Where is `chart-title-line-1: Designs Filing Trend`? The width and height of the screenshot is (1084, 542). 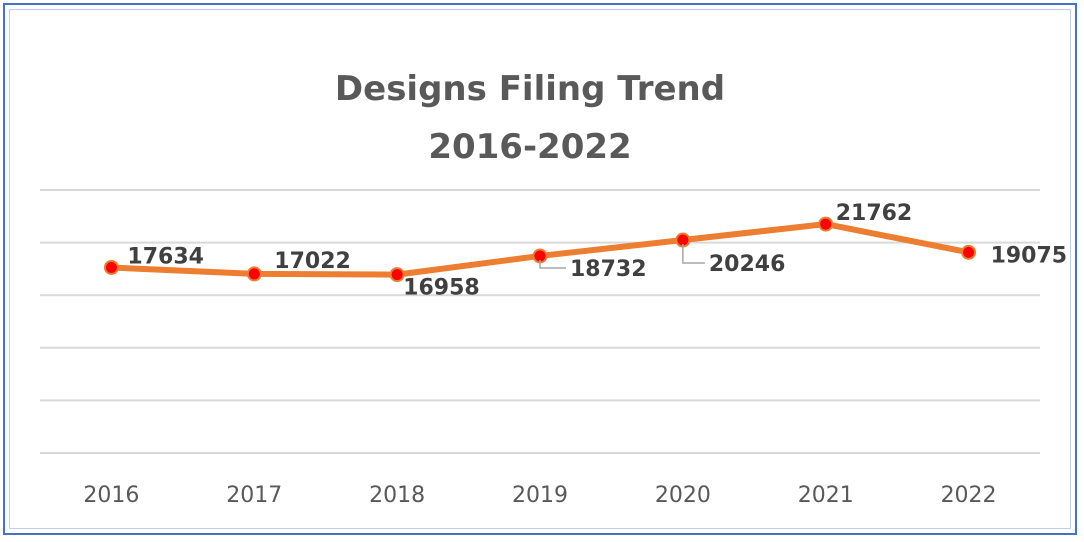
chart-title-line-1: Designs Filing Trend is located at coordinates (530, 89).